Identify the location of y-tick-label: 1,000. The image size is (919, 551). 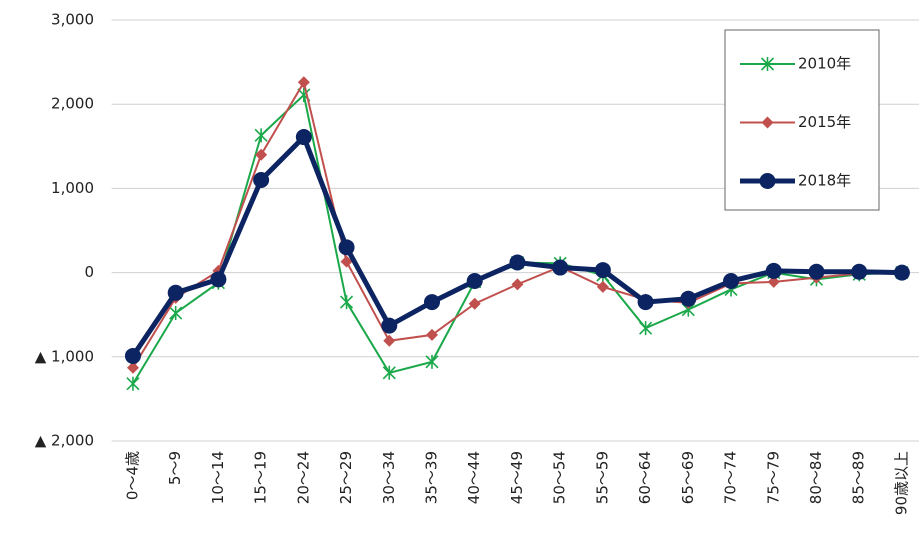
(72, 188).